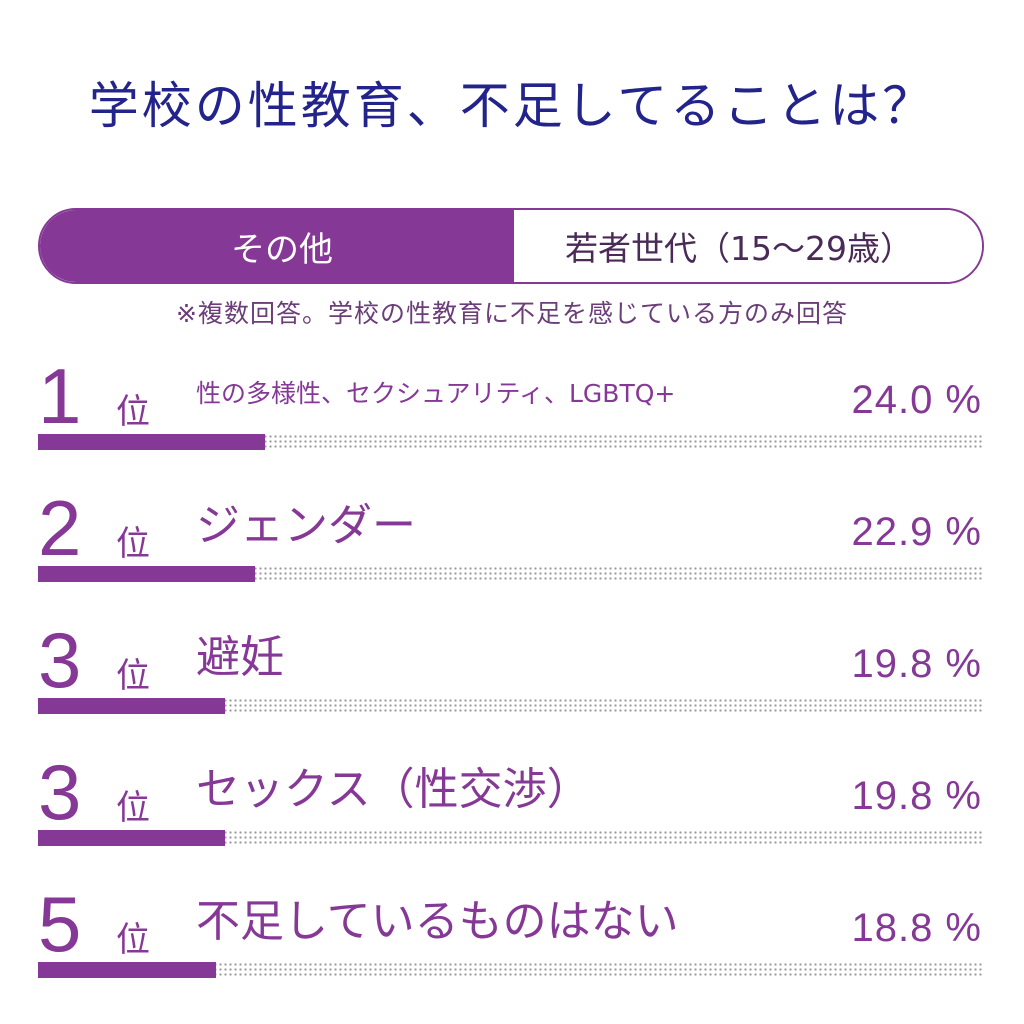 Image resolution: width=1024 pixels, height=1024 pixels. What do you see at coordinates (512, 106) in the screenshot?
I see `page-title: 学校の性教育、不足してることは？` at bounding box center [512, 106].